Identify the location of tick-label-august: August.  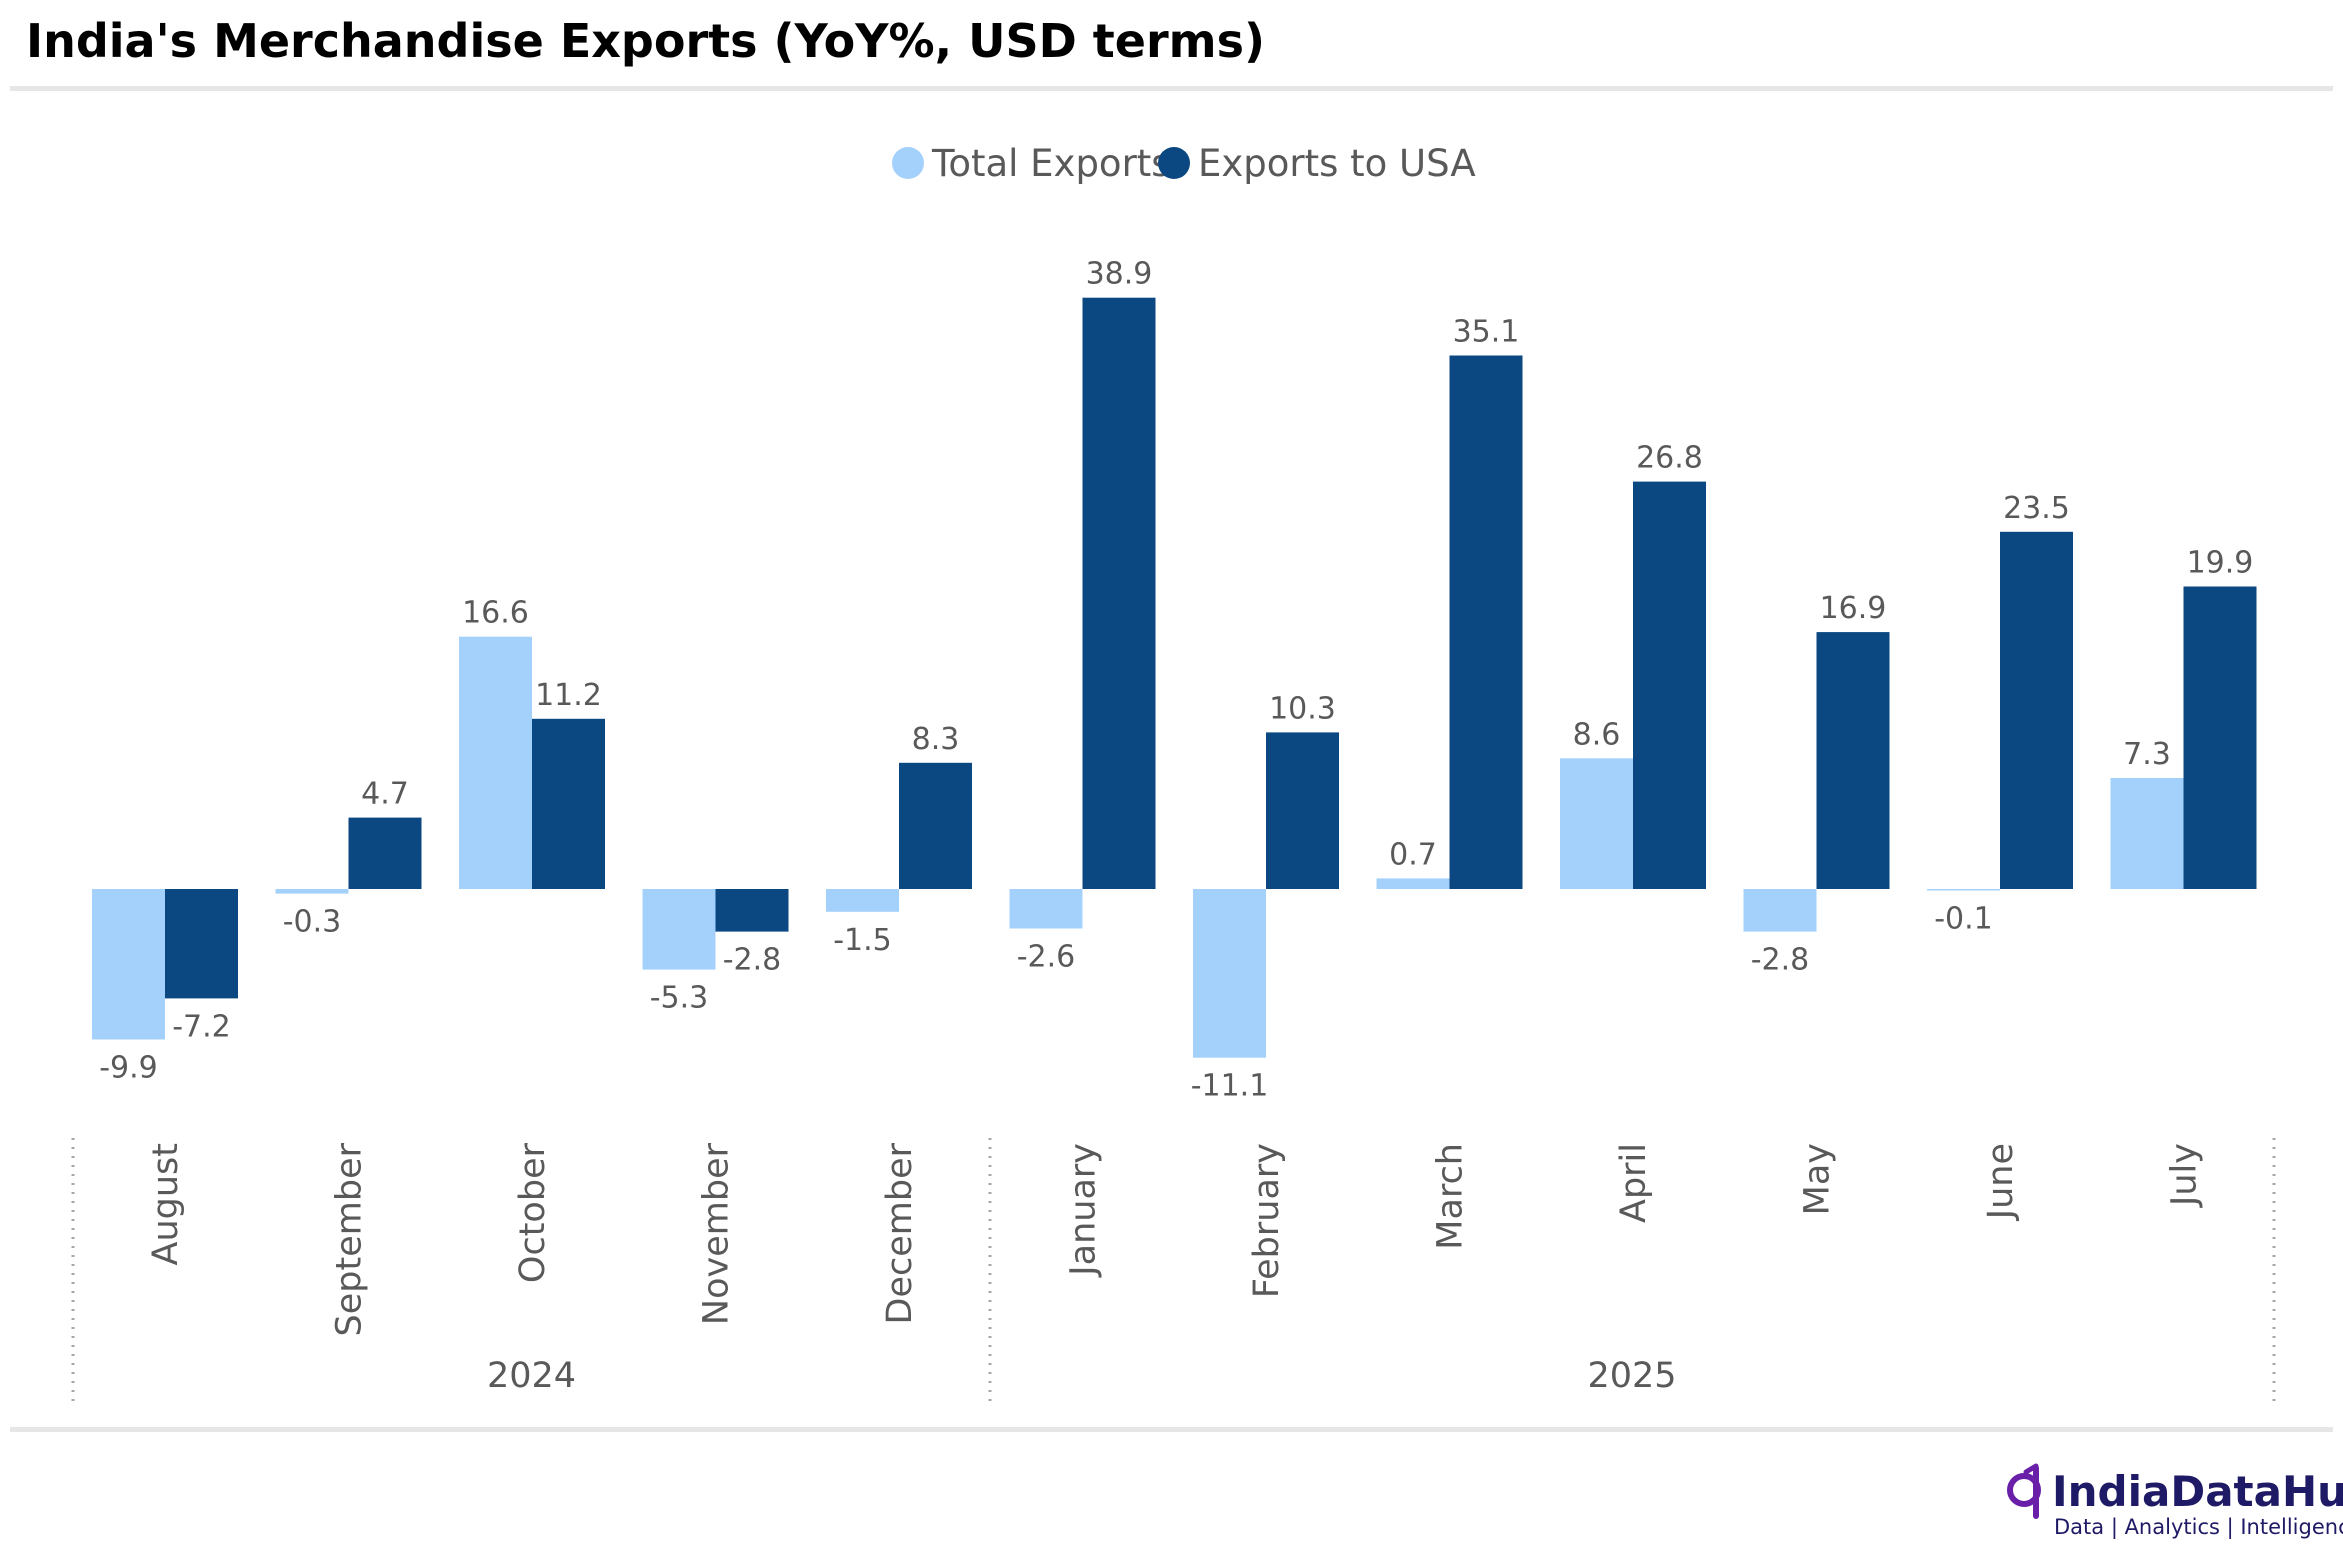
(166, 1204).